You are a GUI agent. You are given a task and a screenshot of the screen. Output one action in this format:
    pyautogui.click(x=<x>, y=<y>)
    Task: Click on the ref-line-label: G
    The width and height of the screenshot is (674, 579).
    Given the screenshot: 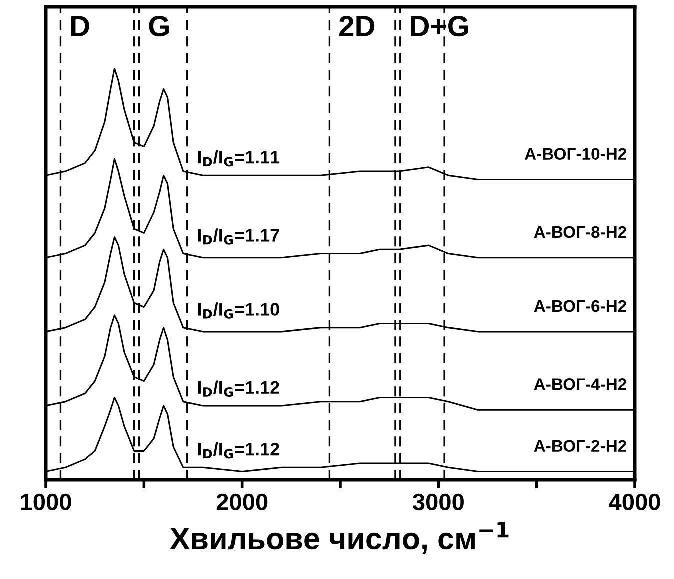 What is the action you would take?
    pyautogui.click(x=159, y=26)
    